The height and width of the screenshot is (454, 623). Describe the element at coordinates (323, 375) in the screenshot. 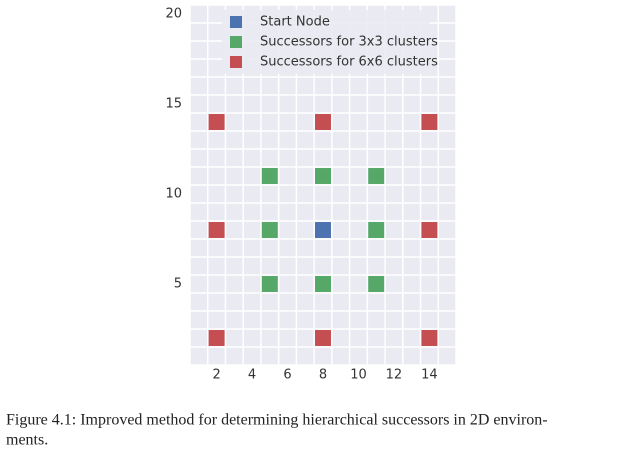

I see `x-tick-label: 8` at that location.